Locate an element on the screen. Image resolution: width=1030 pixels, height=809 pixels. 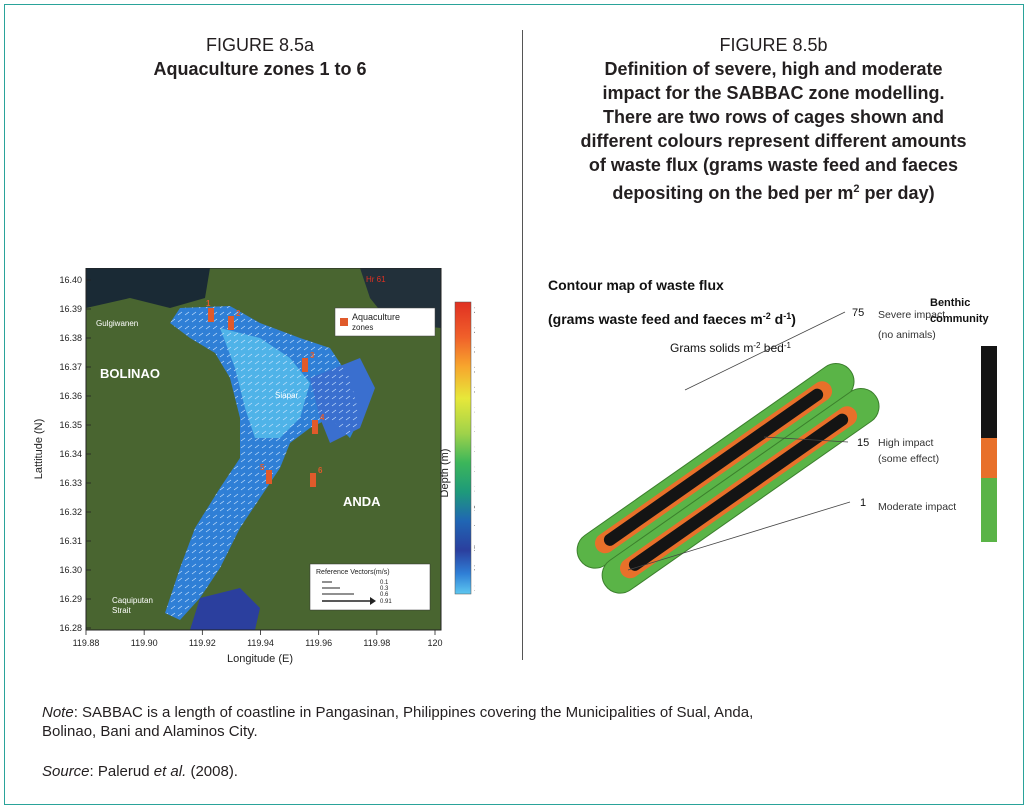
legend-text: zones is located at coordinates (362, 327).